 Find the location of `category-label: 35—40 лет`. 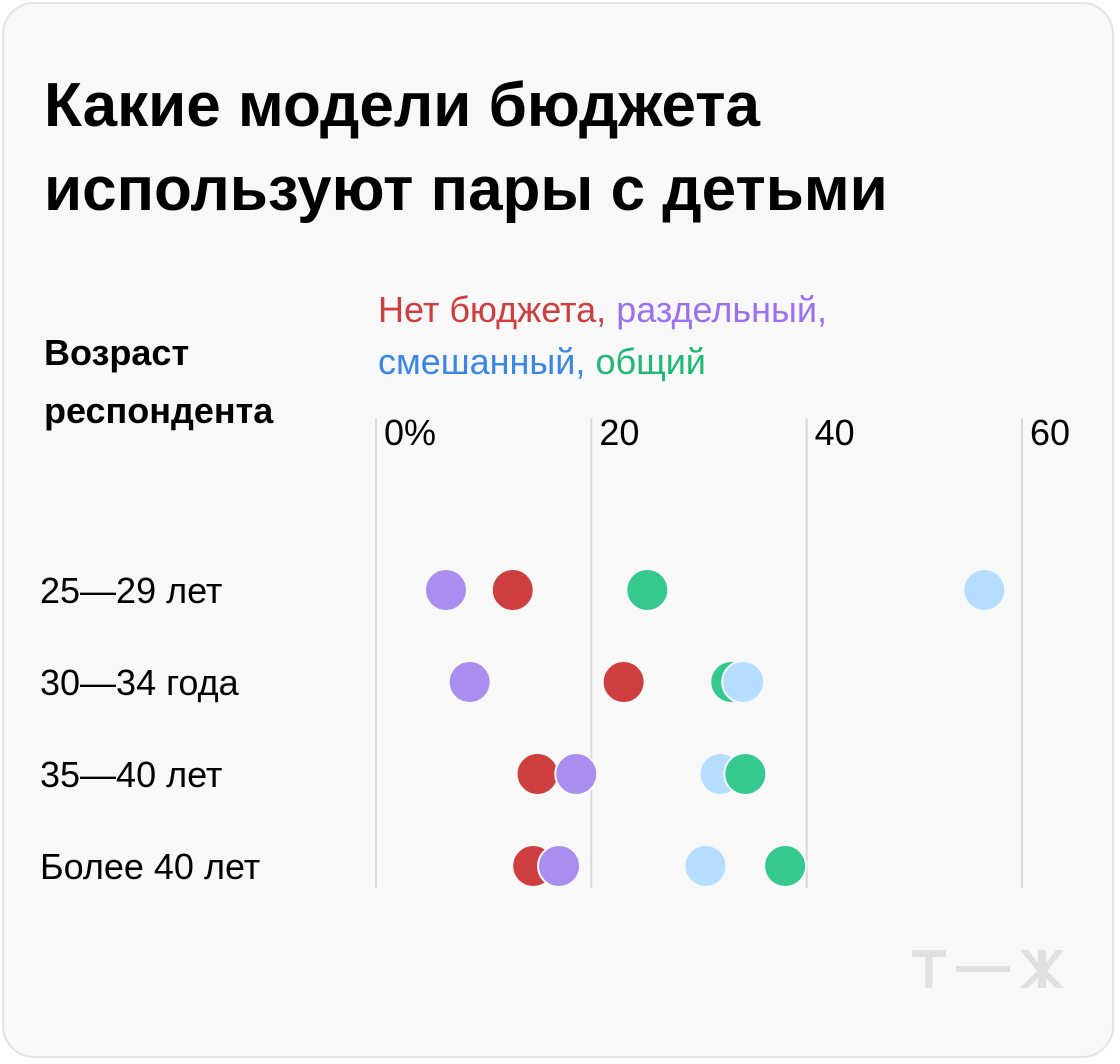

category-label: 35—40 лет is located at coordinates (131, 774).